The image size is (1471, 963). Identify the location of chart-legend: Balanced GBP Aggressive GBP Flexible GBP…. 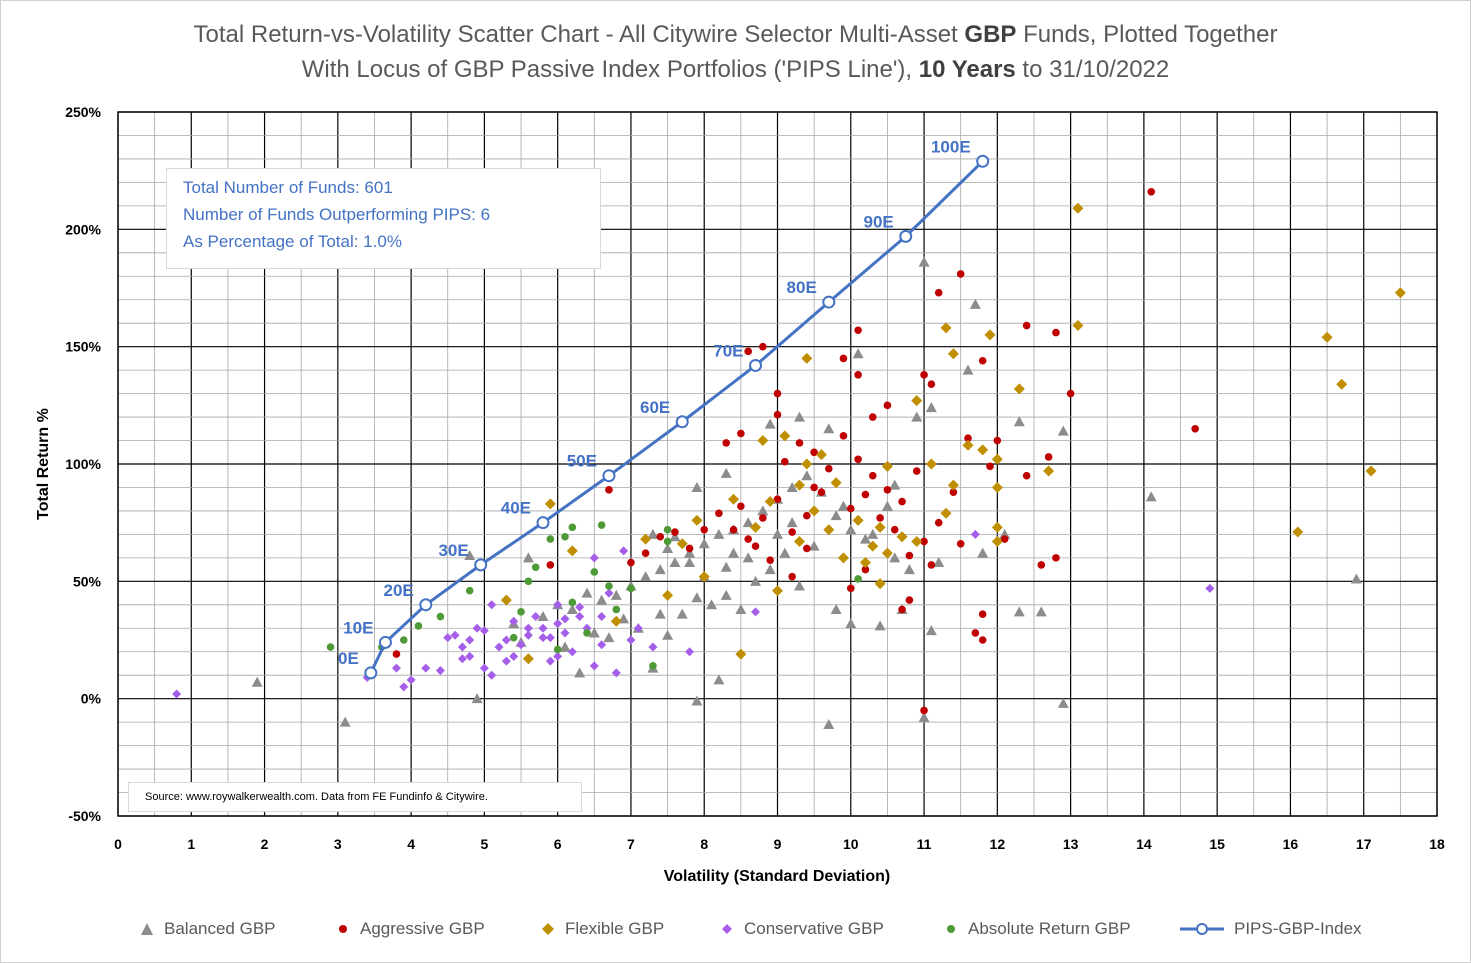
(735, 929).